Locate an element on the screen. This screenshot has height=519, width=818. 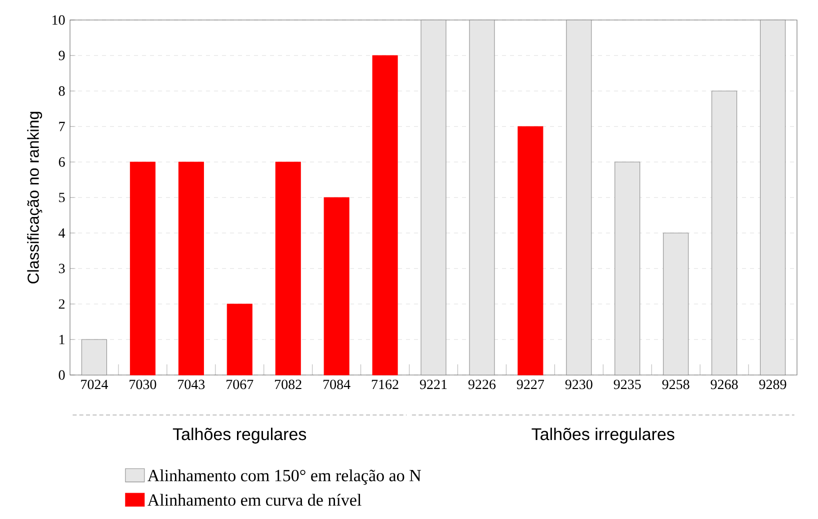
x-tick-label: 9230 is located at coordinates (578, 385).